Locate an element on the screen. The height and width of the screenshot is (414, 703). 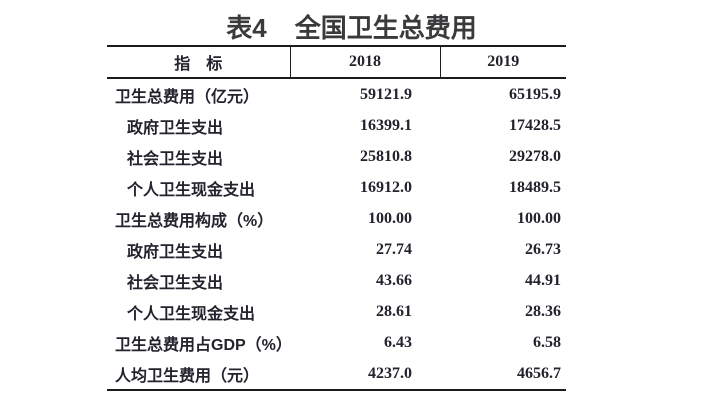
value-2019: 6.58 is located at coordinates (547, 342).